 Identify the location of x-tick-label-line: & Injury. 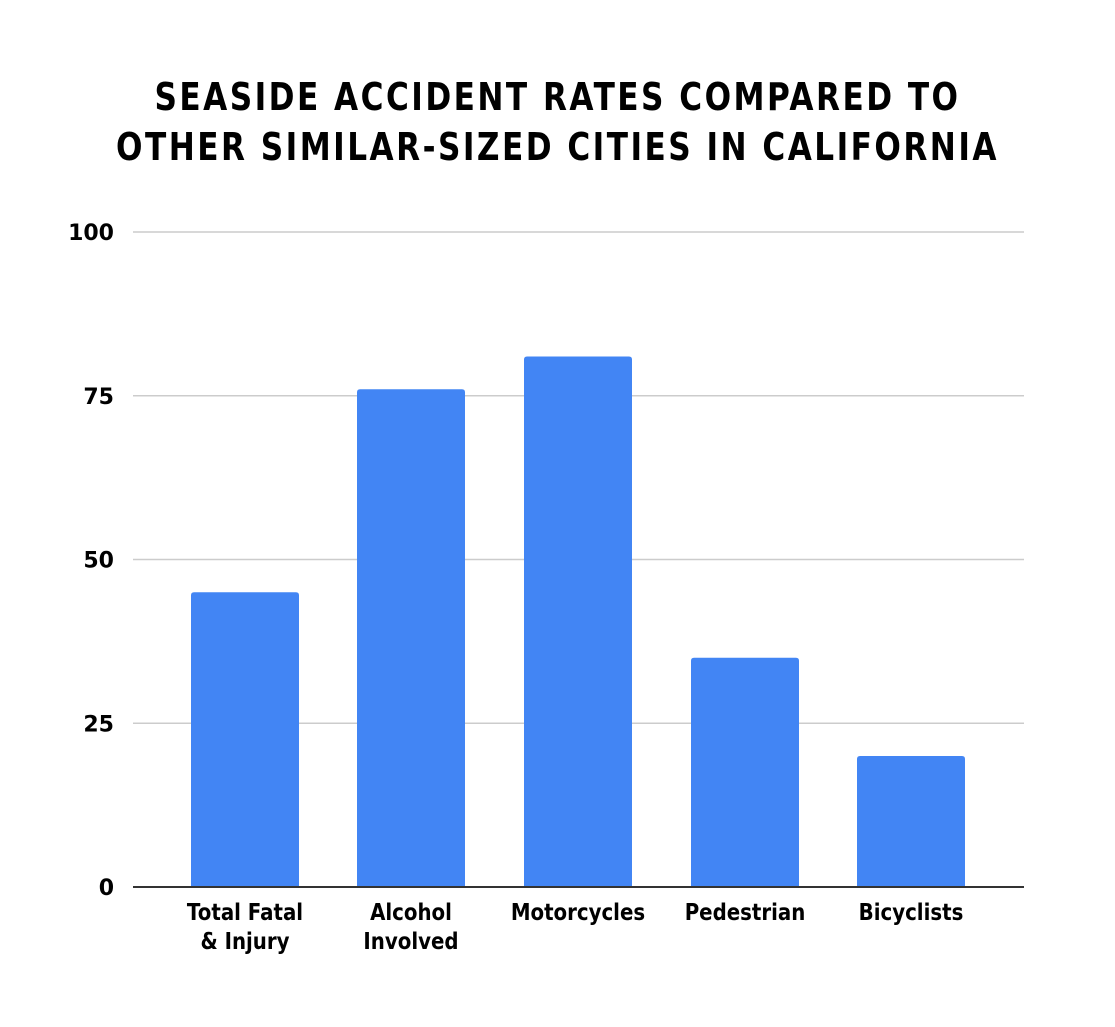
(244, 942).